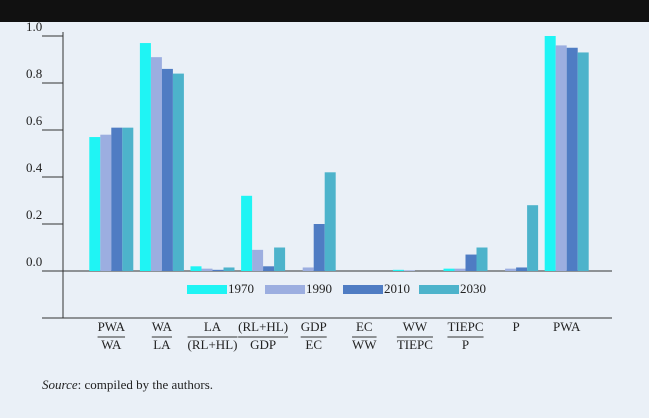 The width and height of the screenshot is (649, 418). I want to click on y-tick-label: 0.4, so click(34, 167).